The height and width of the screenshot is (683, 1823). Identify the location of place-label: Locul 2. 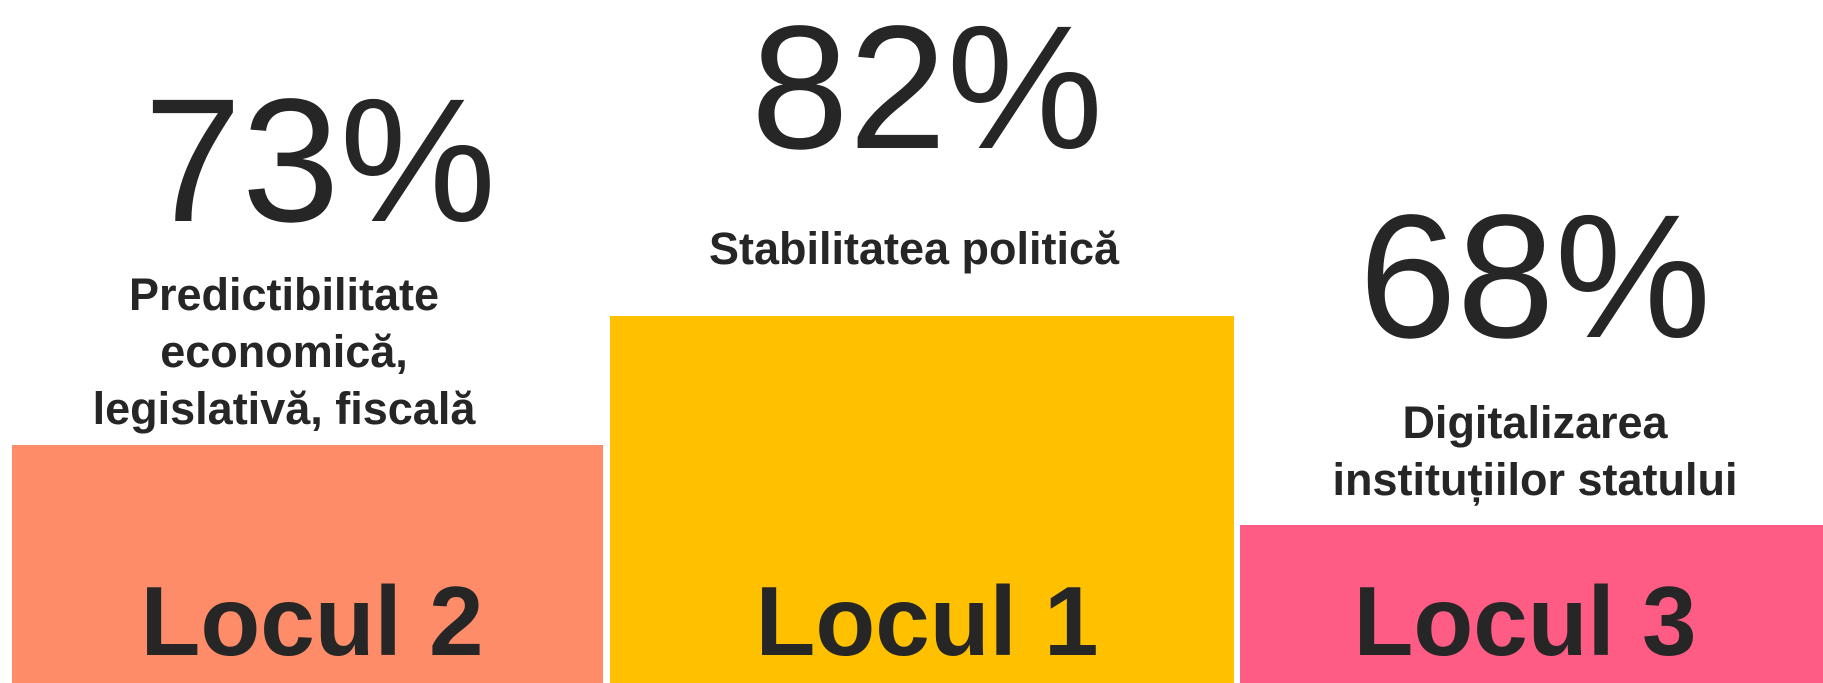
(311, 621).